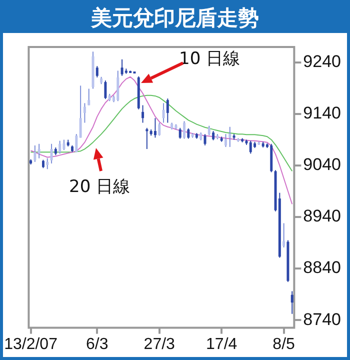  I want to click on x-tick-label: 6/3, so click(97, 344).